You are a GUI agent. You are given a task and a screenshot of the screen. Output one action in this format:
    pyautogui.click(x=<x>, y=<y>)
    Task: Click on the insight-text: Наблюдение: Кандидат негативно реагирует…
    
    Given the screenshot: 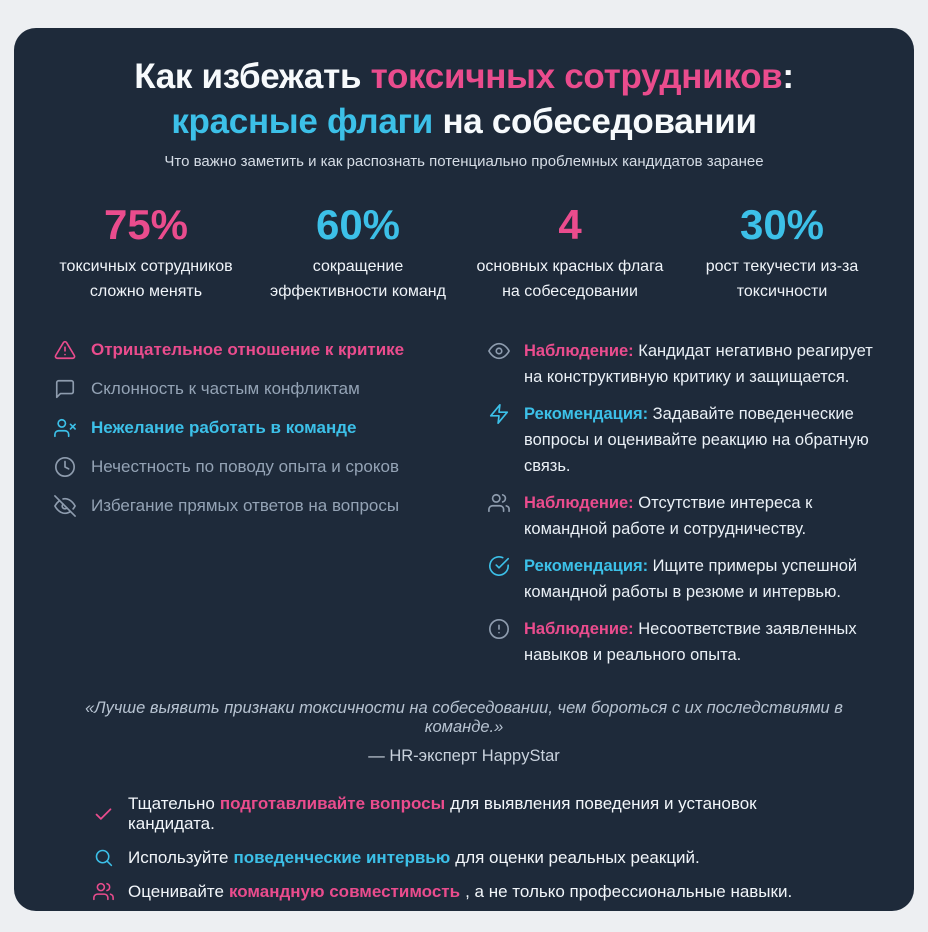 What is the action you would take?
    pyautogui.click(x=704, y=364)
    